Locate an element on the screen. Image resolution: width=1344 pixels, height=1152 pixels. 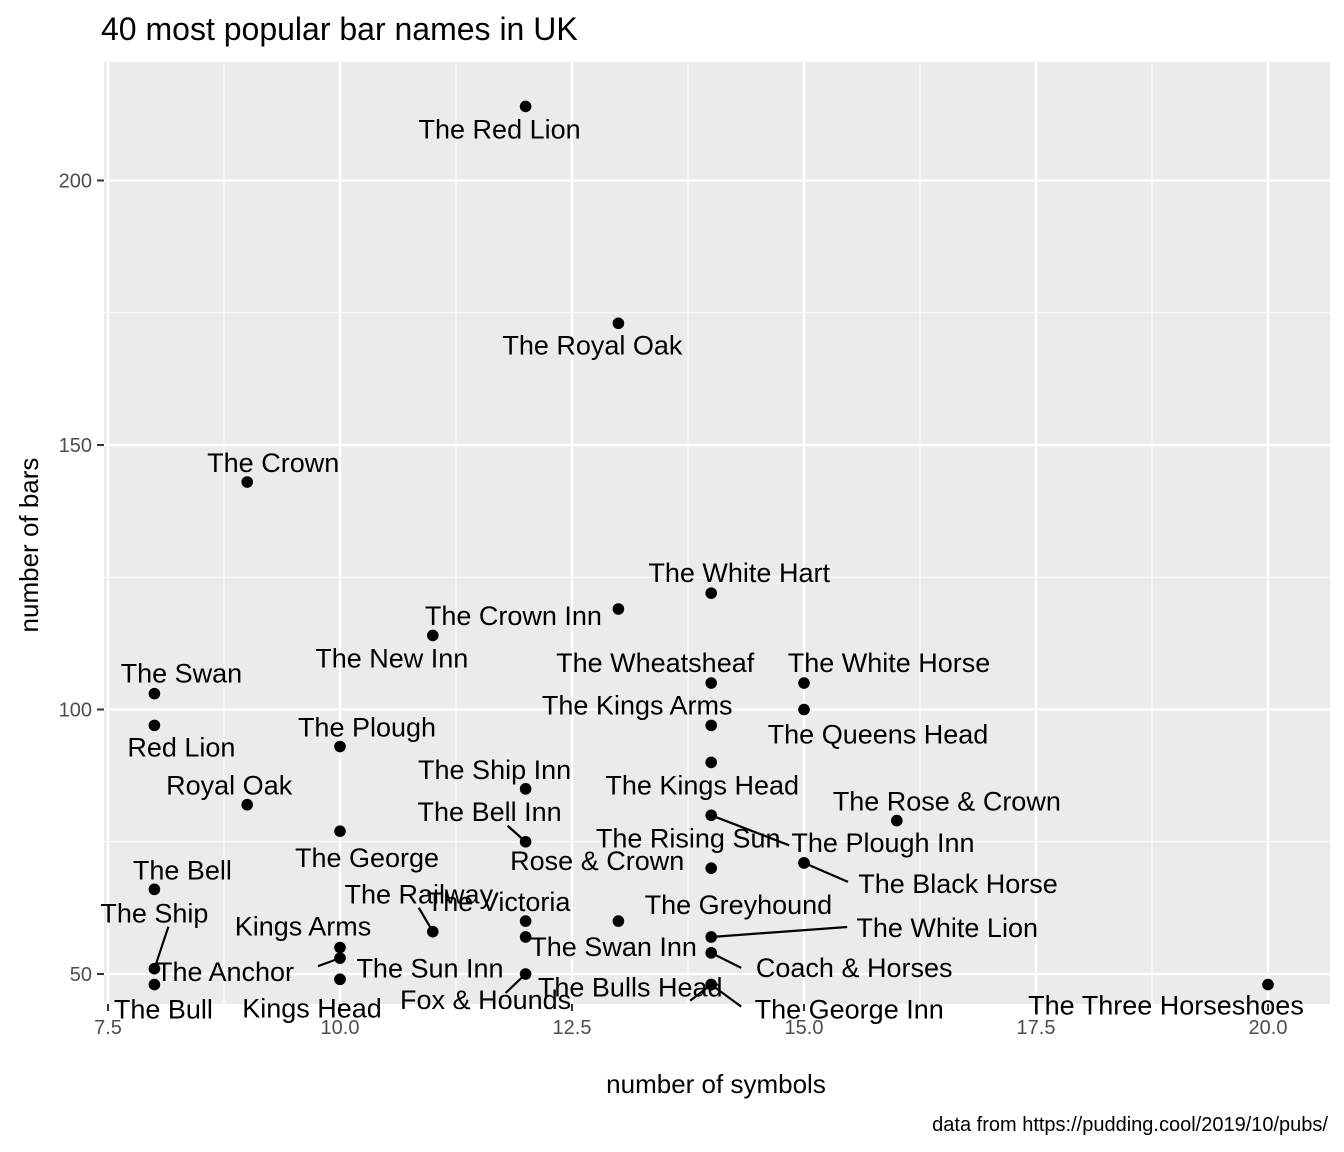
point-label: The Bell is located at coordinates (182, 870).